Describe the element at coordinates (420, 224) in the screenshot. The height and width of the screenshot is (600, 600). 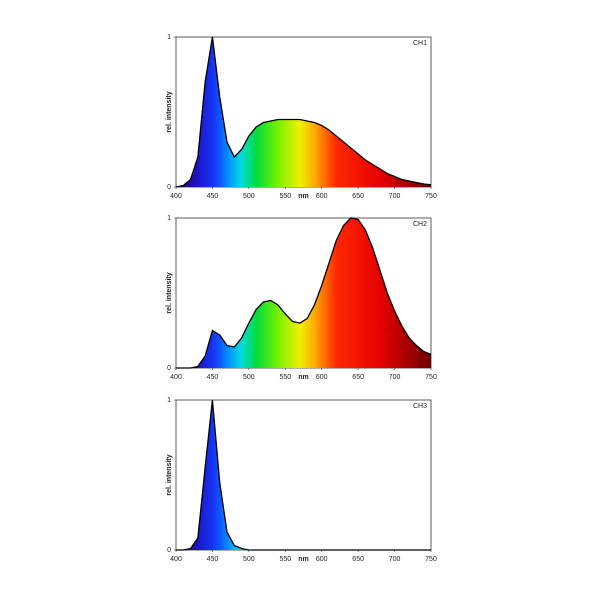
I see `channel-label: CH2` at that location.